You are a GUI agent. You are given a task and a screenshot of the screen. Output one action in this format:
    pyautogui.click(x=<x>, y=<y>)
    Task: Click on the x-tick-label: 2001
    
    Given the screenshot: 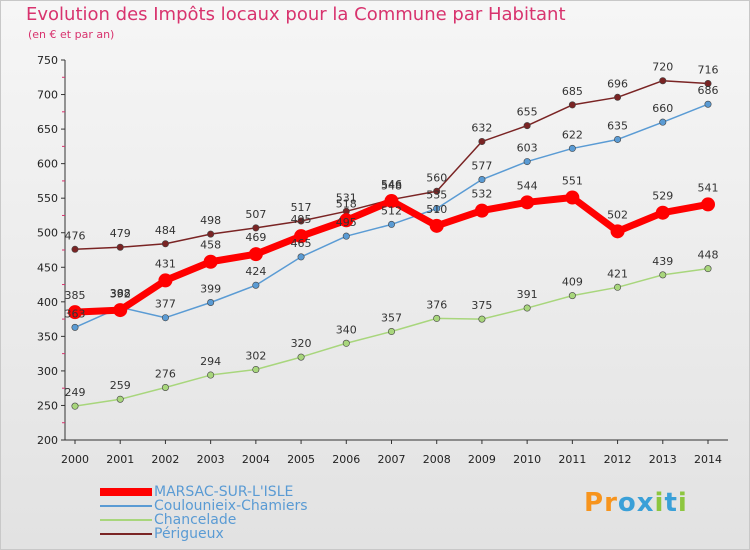 What is the action you would take?
    pyautogui.click(x=120, y=459)
    